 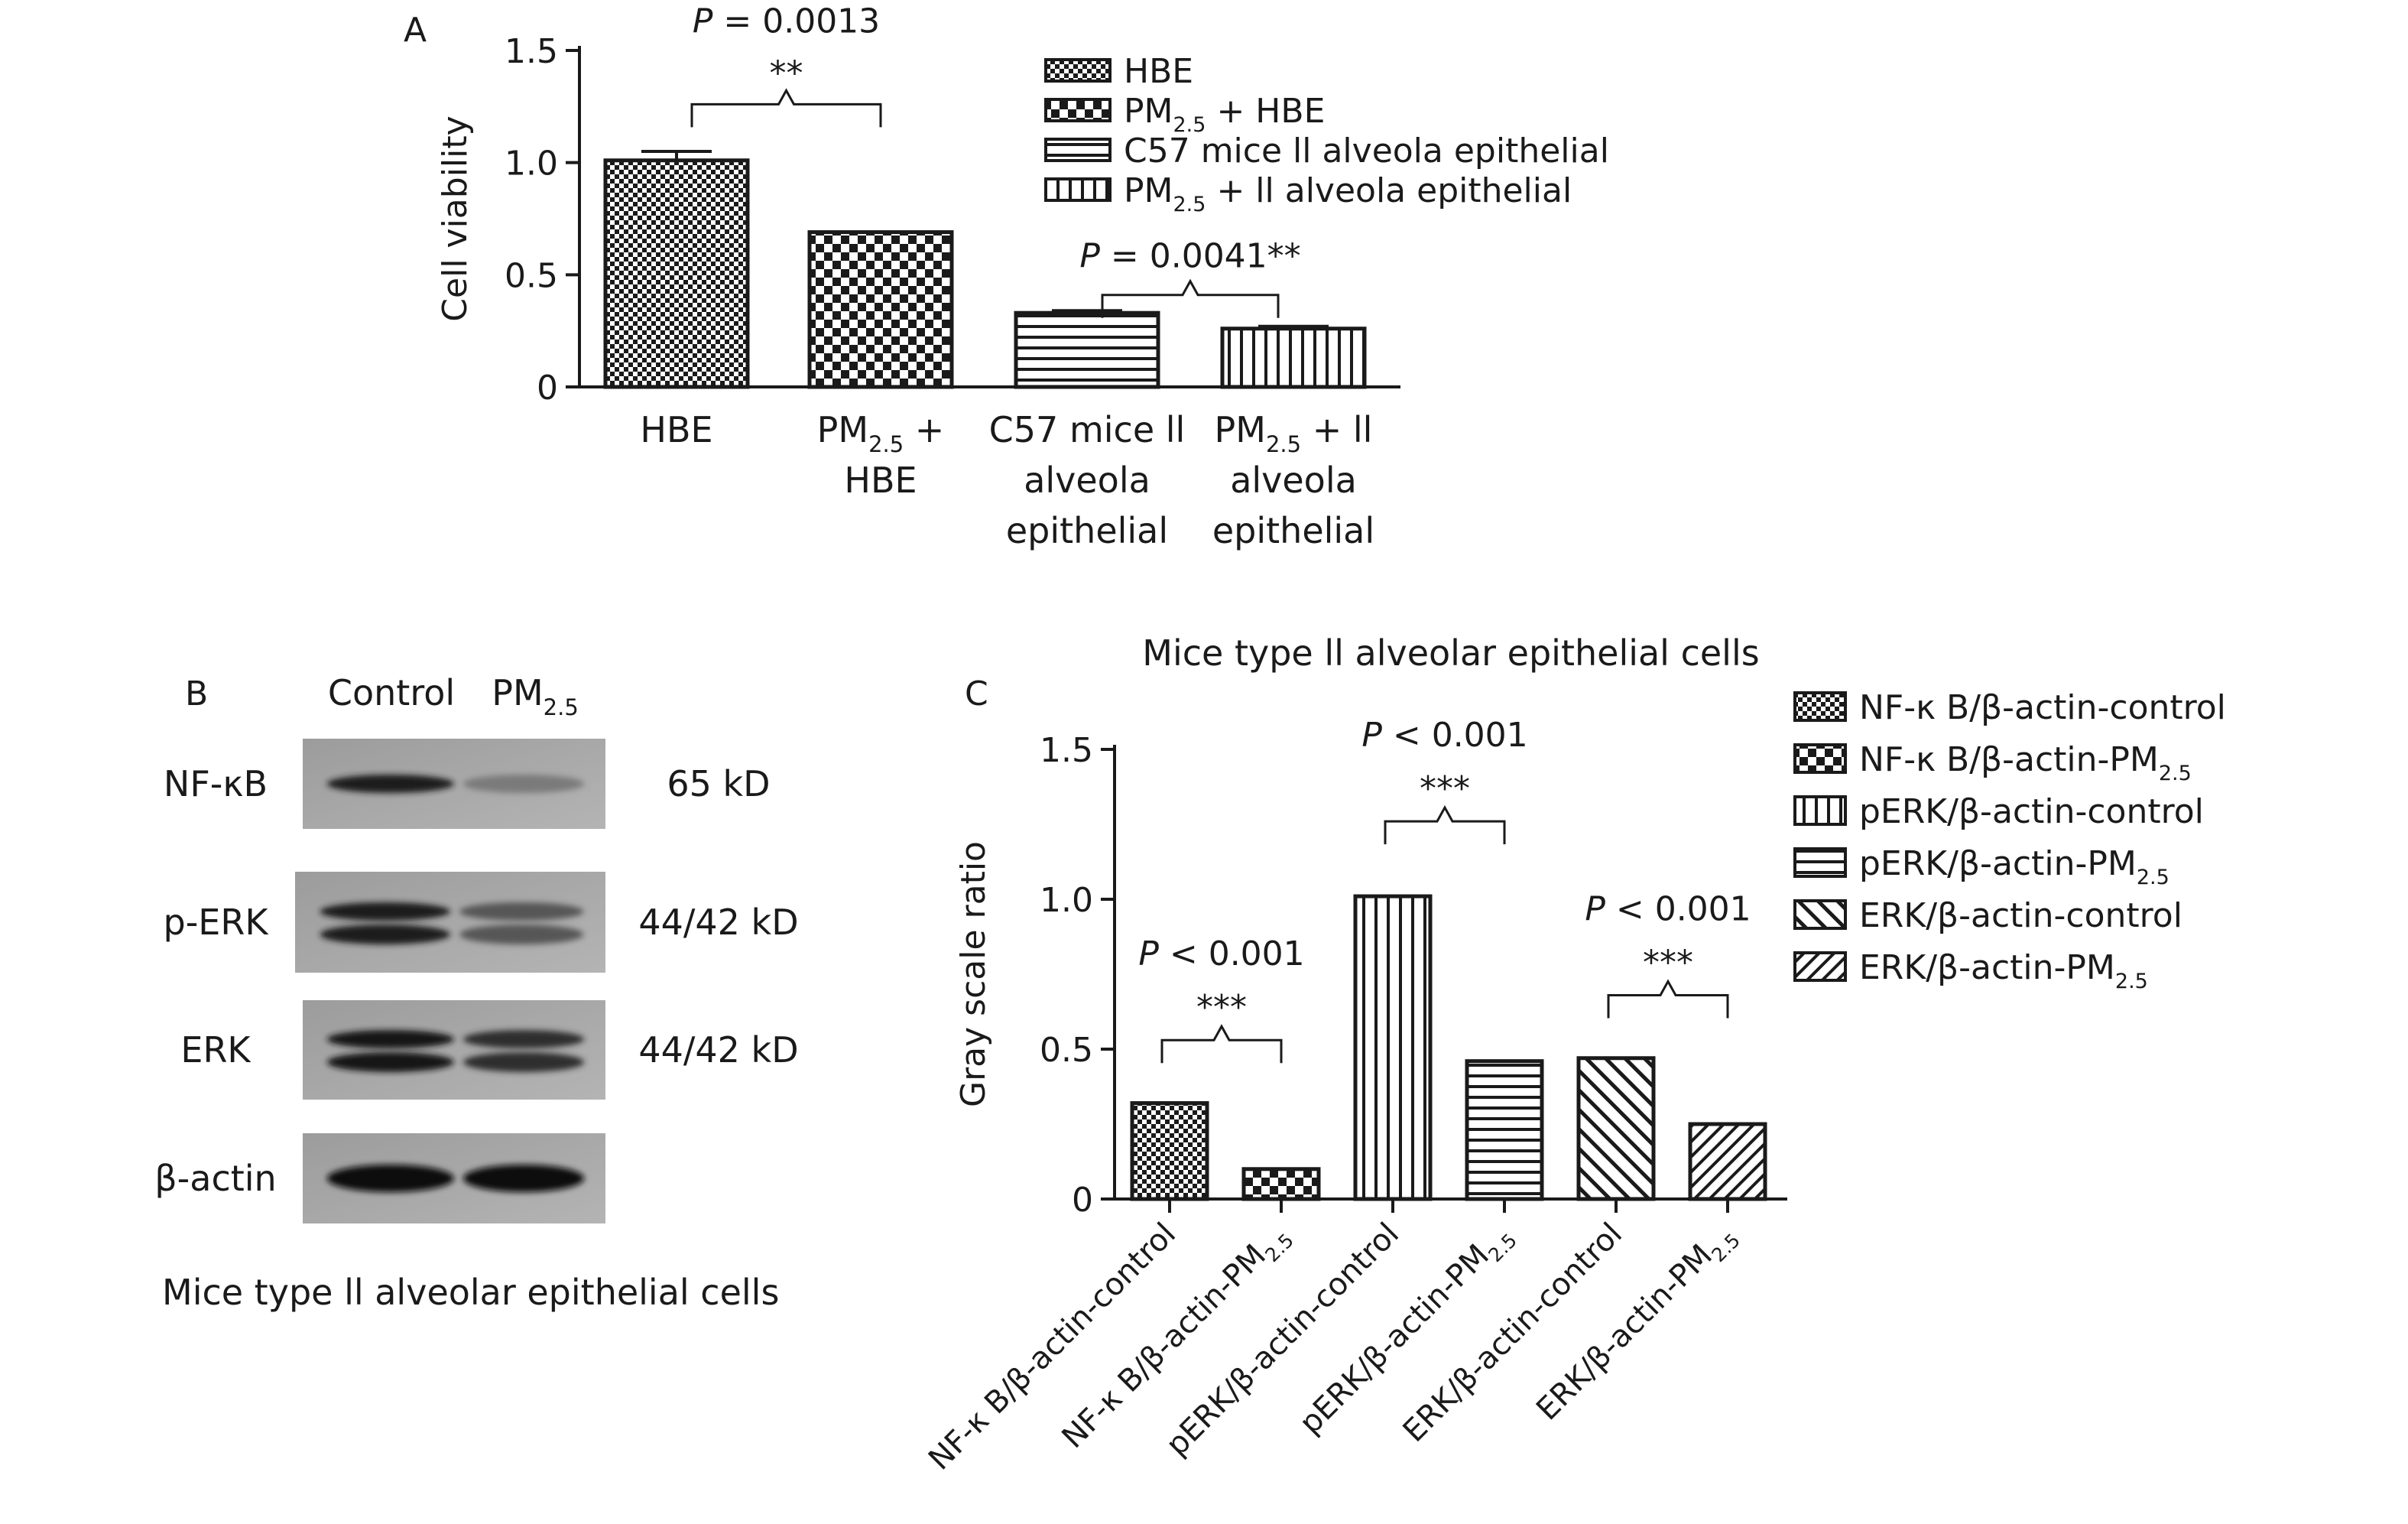 I want to click on x-tick-label: PM2.5 + ll, so click(x=1294, y=433).